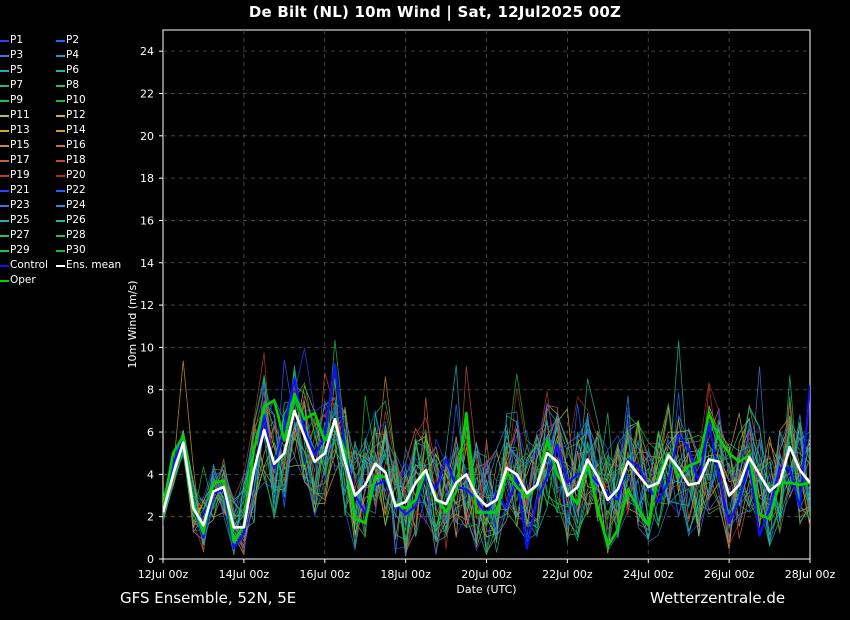 The image size is (850, 620). What do you see at coordinates (73, 85) in the screenshot?
I see `legend-label: P8` at bounding box center [73, 85].